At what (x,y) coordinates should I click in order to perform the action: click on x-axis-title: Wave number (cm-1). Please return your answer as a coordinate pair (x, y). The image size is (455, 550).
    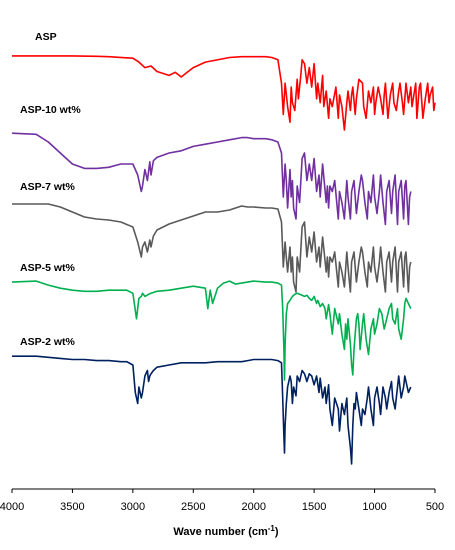
    Looking at the image, I should click on (225, 531).